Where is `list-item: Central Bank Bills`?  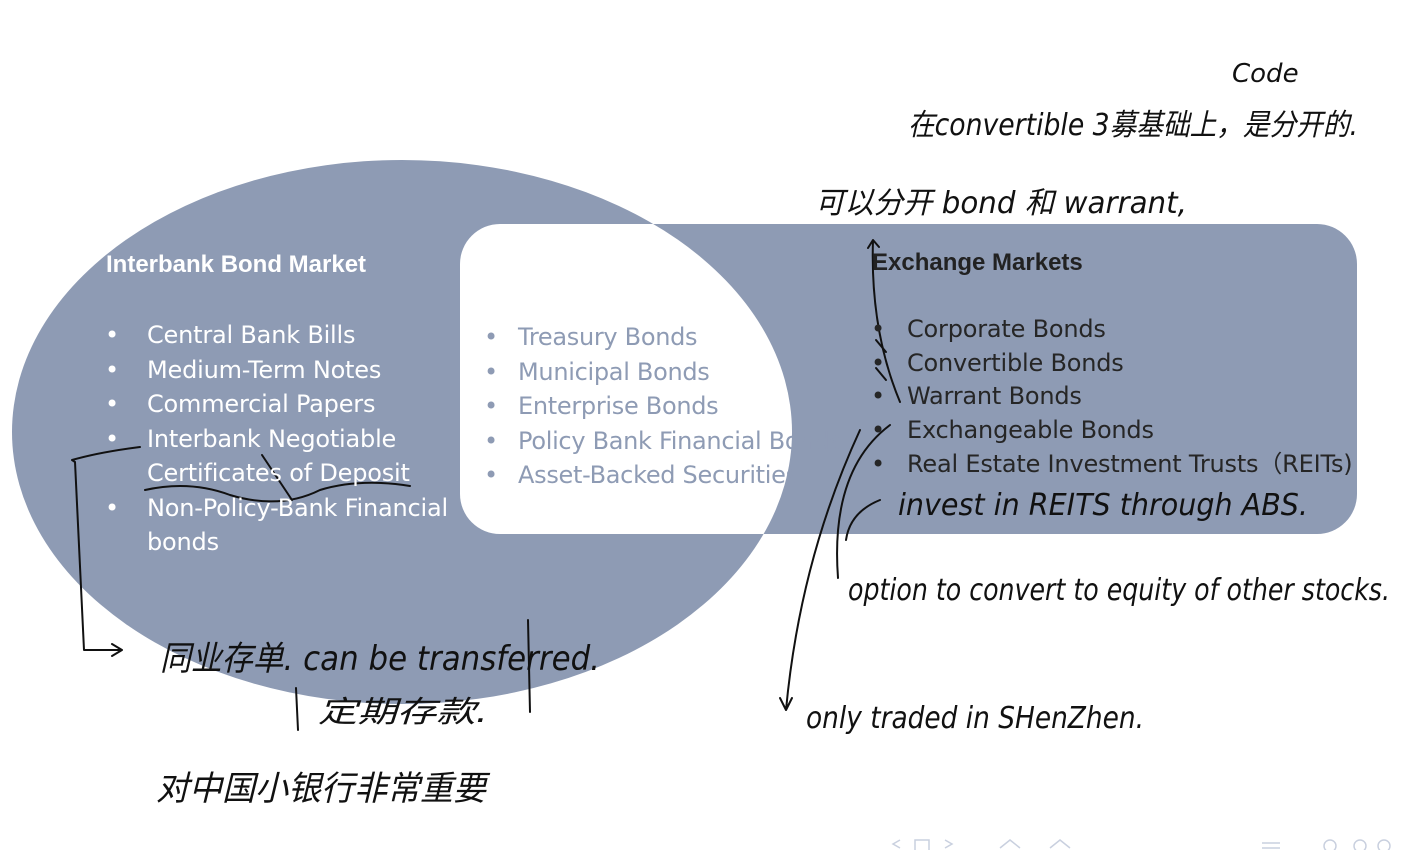 list-item: Central Bank Bills is located at coordinates (286, 335).